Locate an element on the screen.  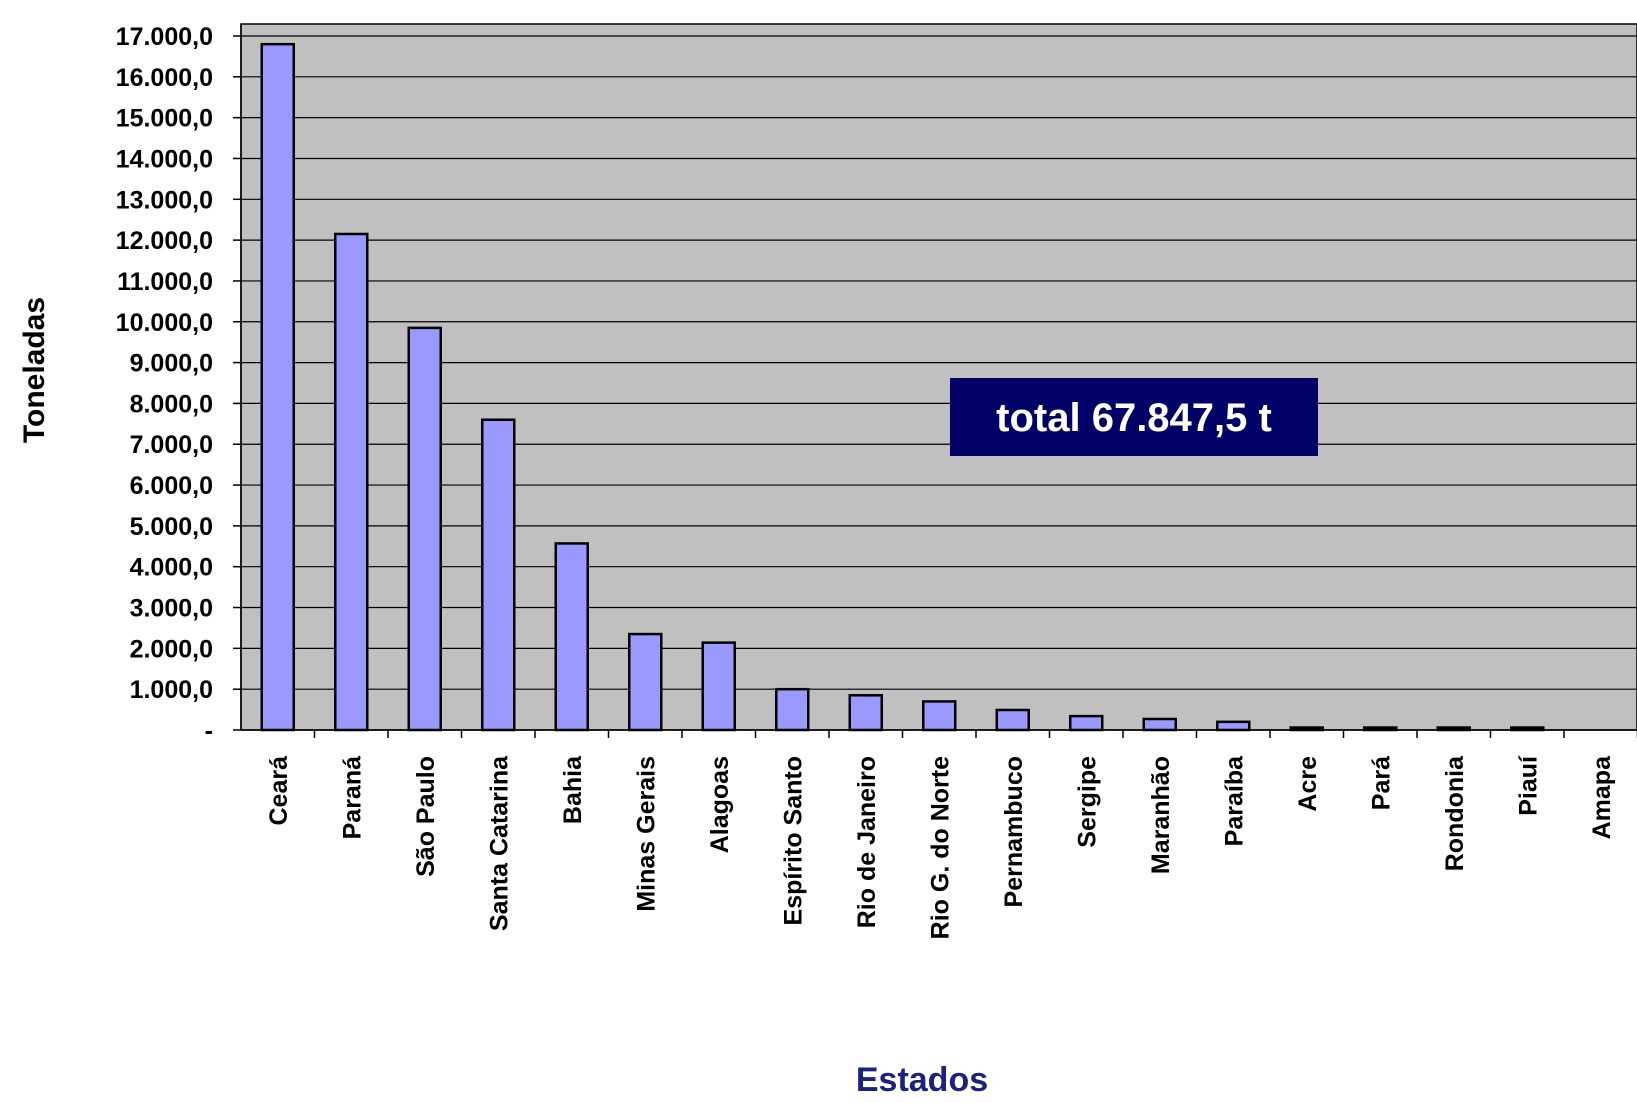
y-tick-label: 17.000,0 is located at coordinates (164, 37).